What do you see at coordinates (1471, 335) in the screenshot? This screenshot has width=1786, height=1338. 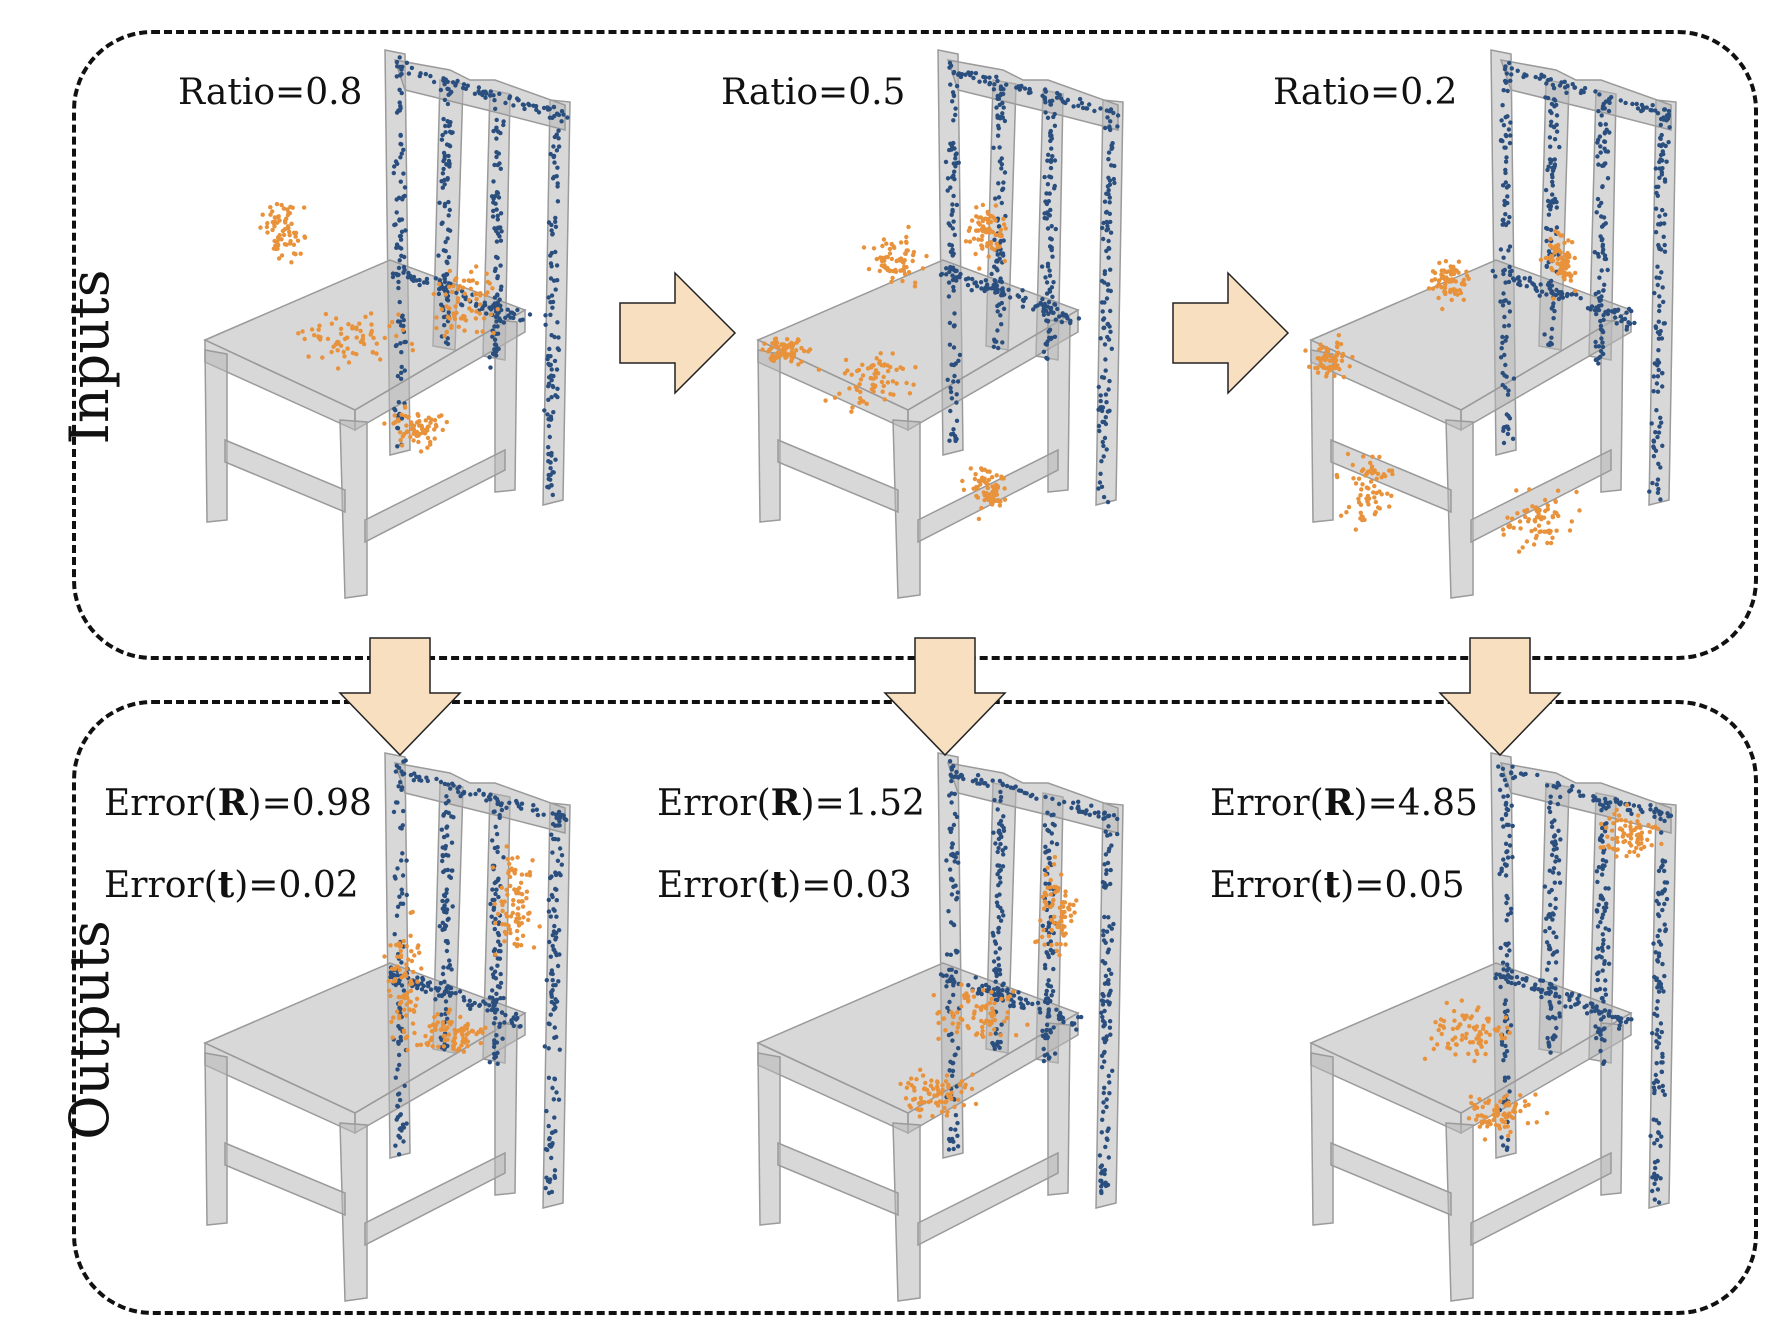 I see `chair-seat` at bounding box center [1471, 335].